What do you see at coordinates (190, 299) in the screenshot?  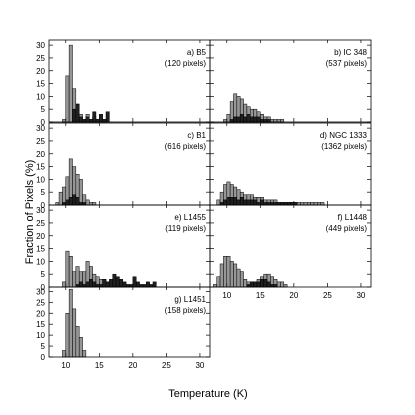 I see `panel-label: g) L1451` at bounding box center [190, 299].